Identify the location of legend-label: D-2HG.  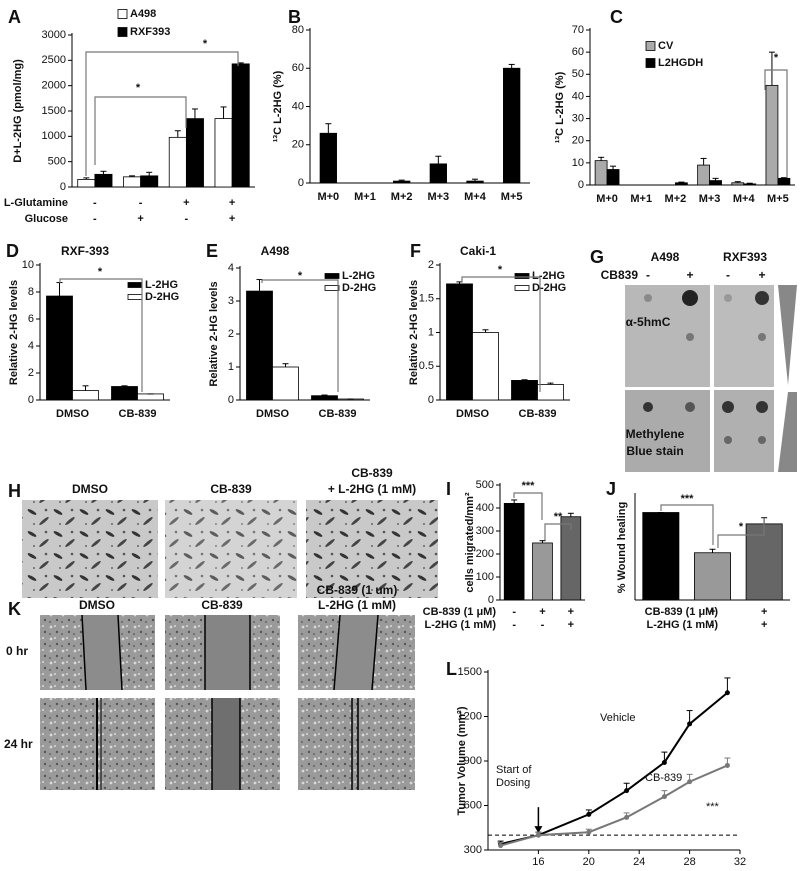
(359, 288).